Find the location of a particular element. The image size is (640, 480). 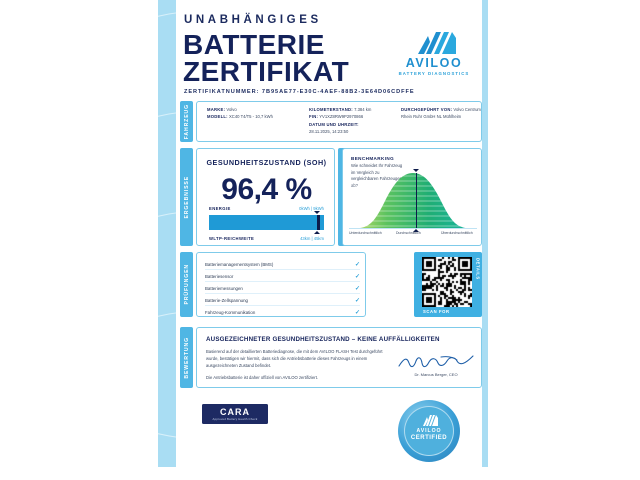

soh-bar-fill is located at coordinates (263, 222).